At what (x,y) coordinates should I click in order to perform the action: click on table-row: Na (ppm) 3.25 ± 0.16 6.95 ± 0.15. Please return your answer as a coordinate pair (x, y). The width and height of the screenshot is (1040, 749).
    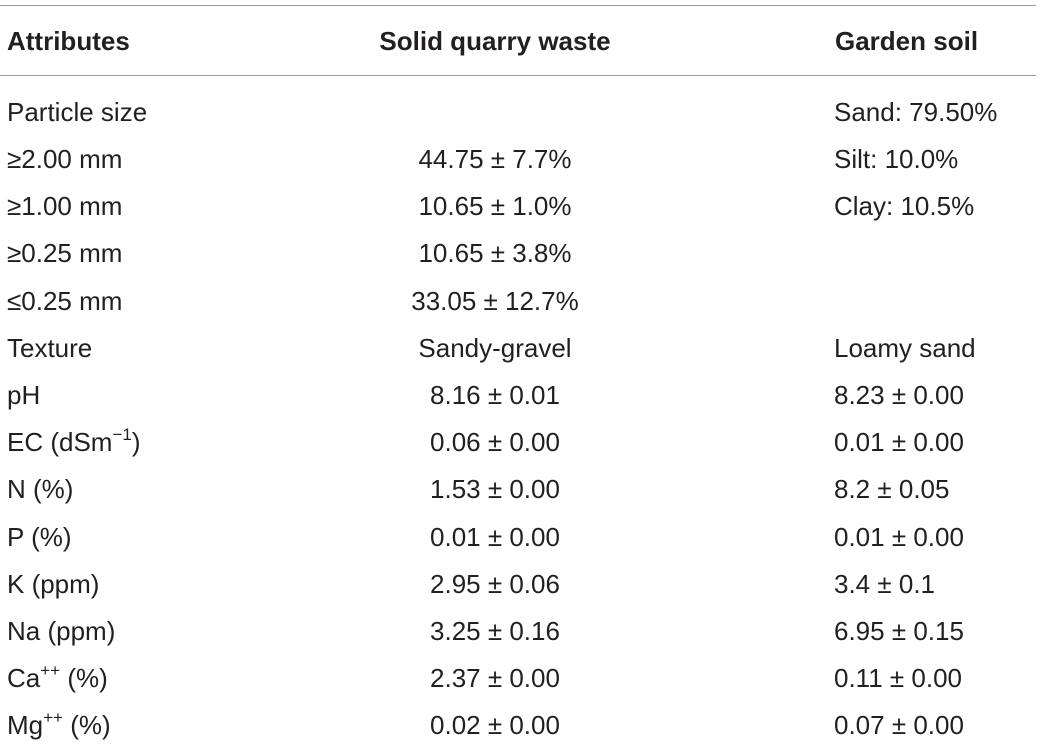
    Looking at the image, I should click on (520, 631).